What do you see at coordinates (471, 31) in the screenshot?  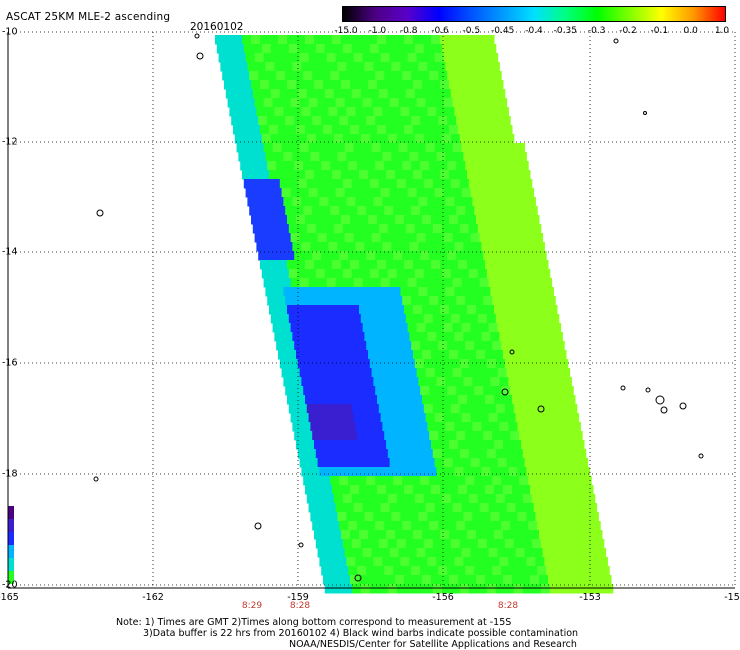 I see `color-scale-tick-label: -0.5` at bounding box center [471, 31].